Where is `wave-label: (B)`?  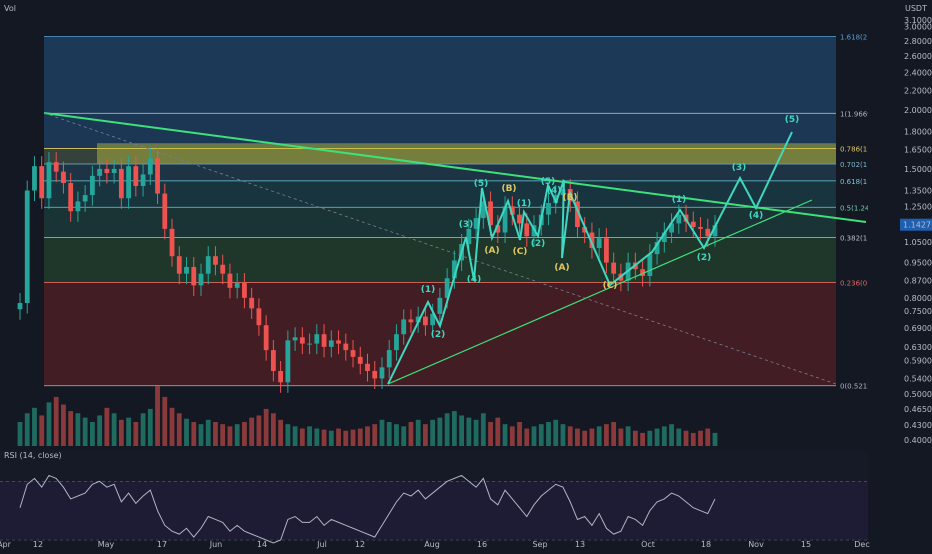
wave-label: (B) is located at coordinates (508, 189).